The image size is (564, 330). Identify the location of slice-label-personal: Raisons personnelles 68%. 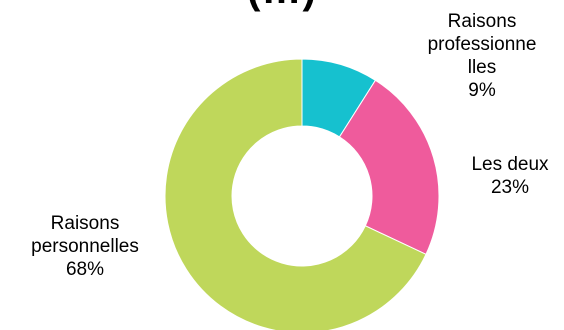
(85, 246).